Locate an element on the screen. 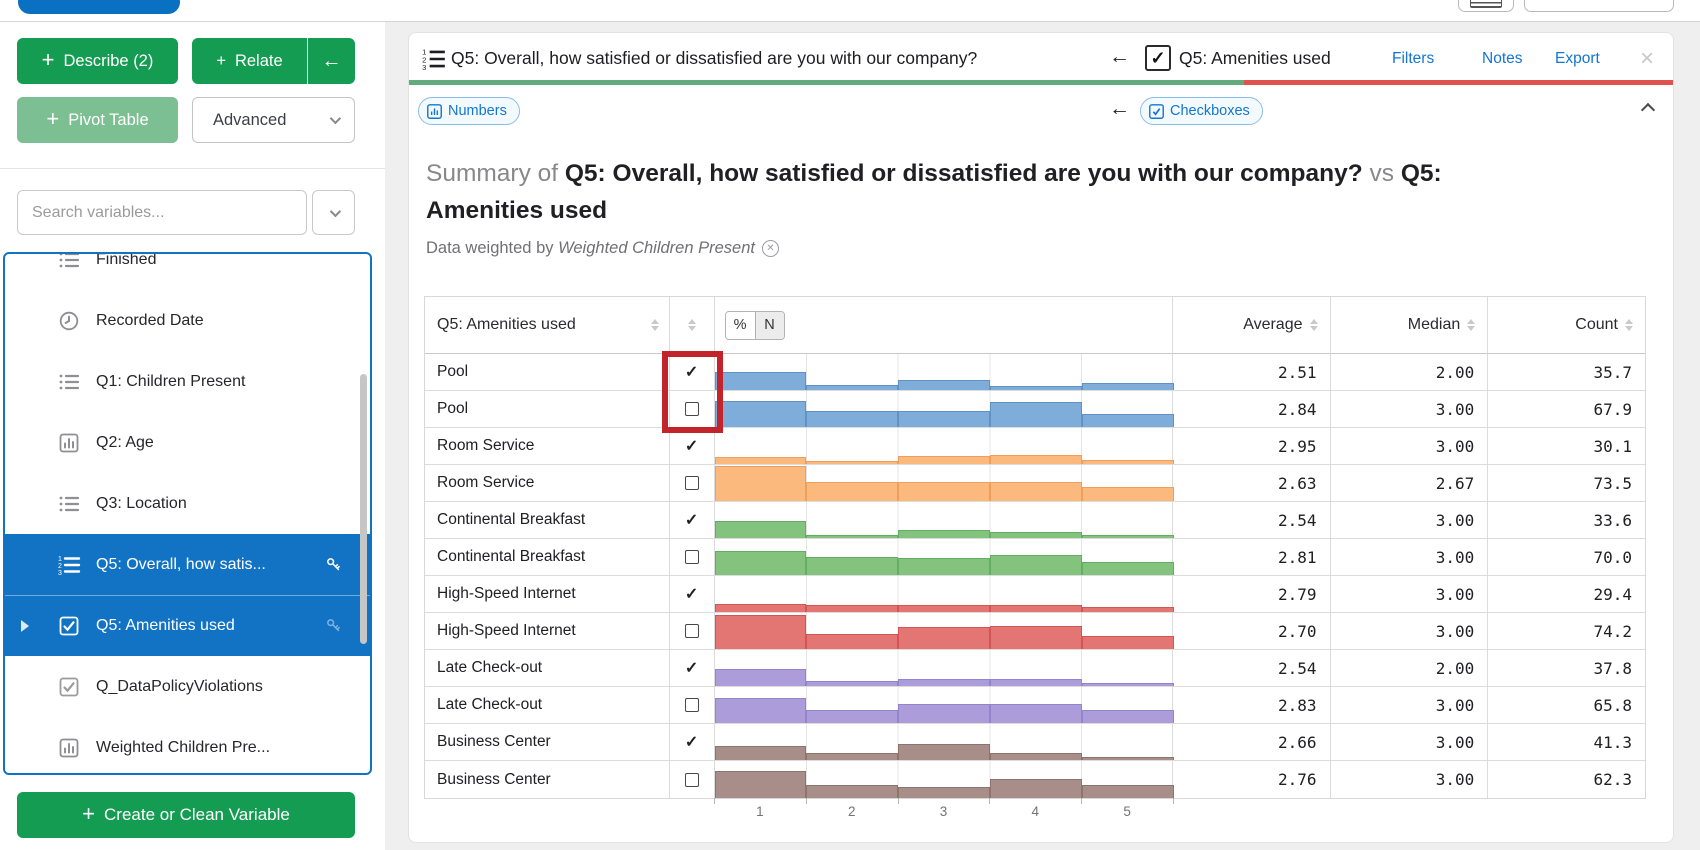 Image resolution: width=1700 pixels, height=850 pixels. average-value: 2.81 is located at coordinates (1251, 557).